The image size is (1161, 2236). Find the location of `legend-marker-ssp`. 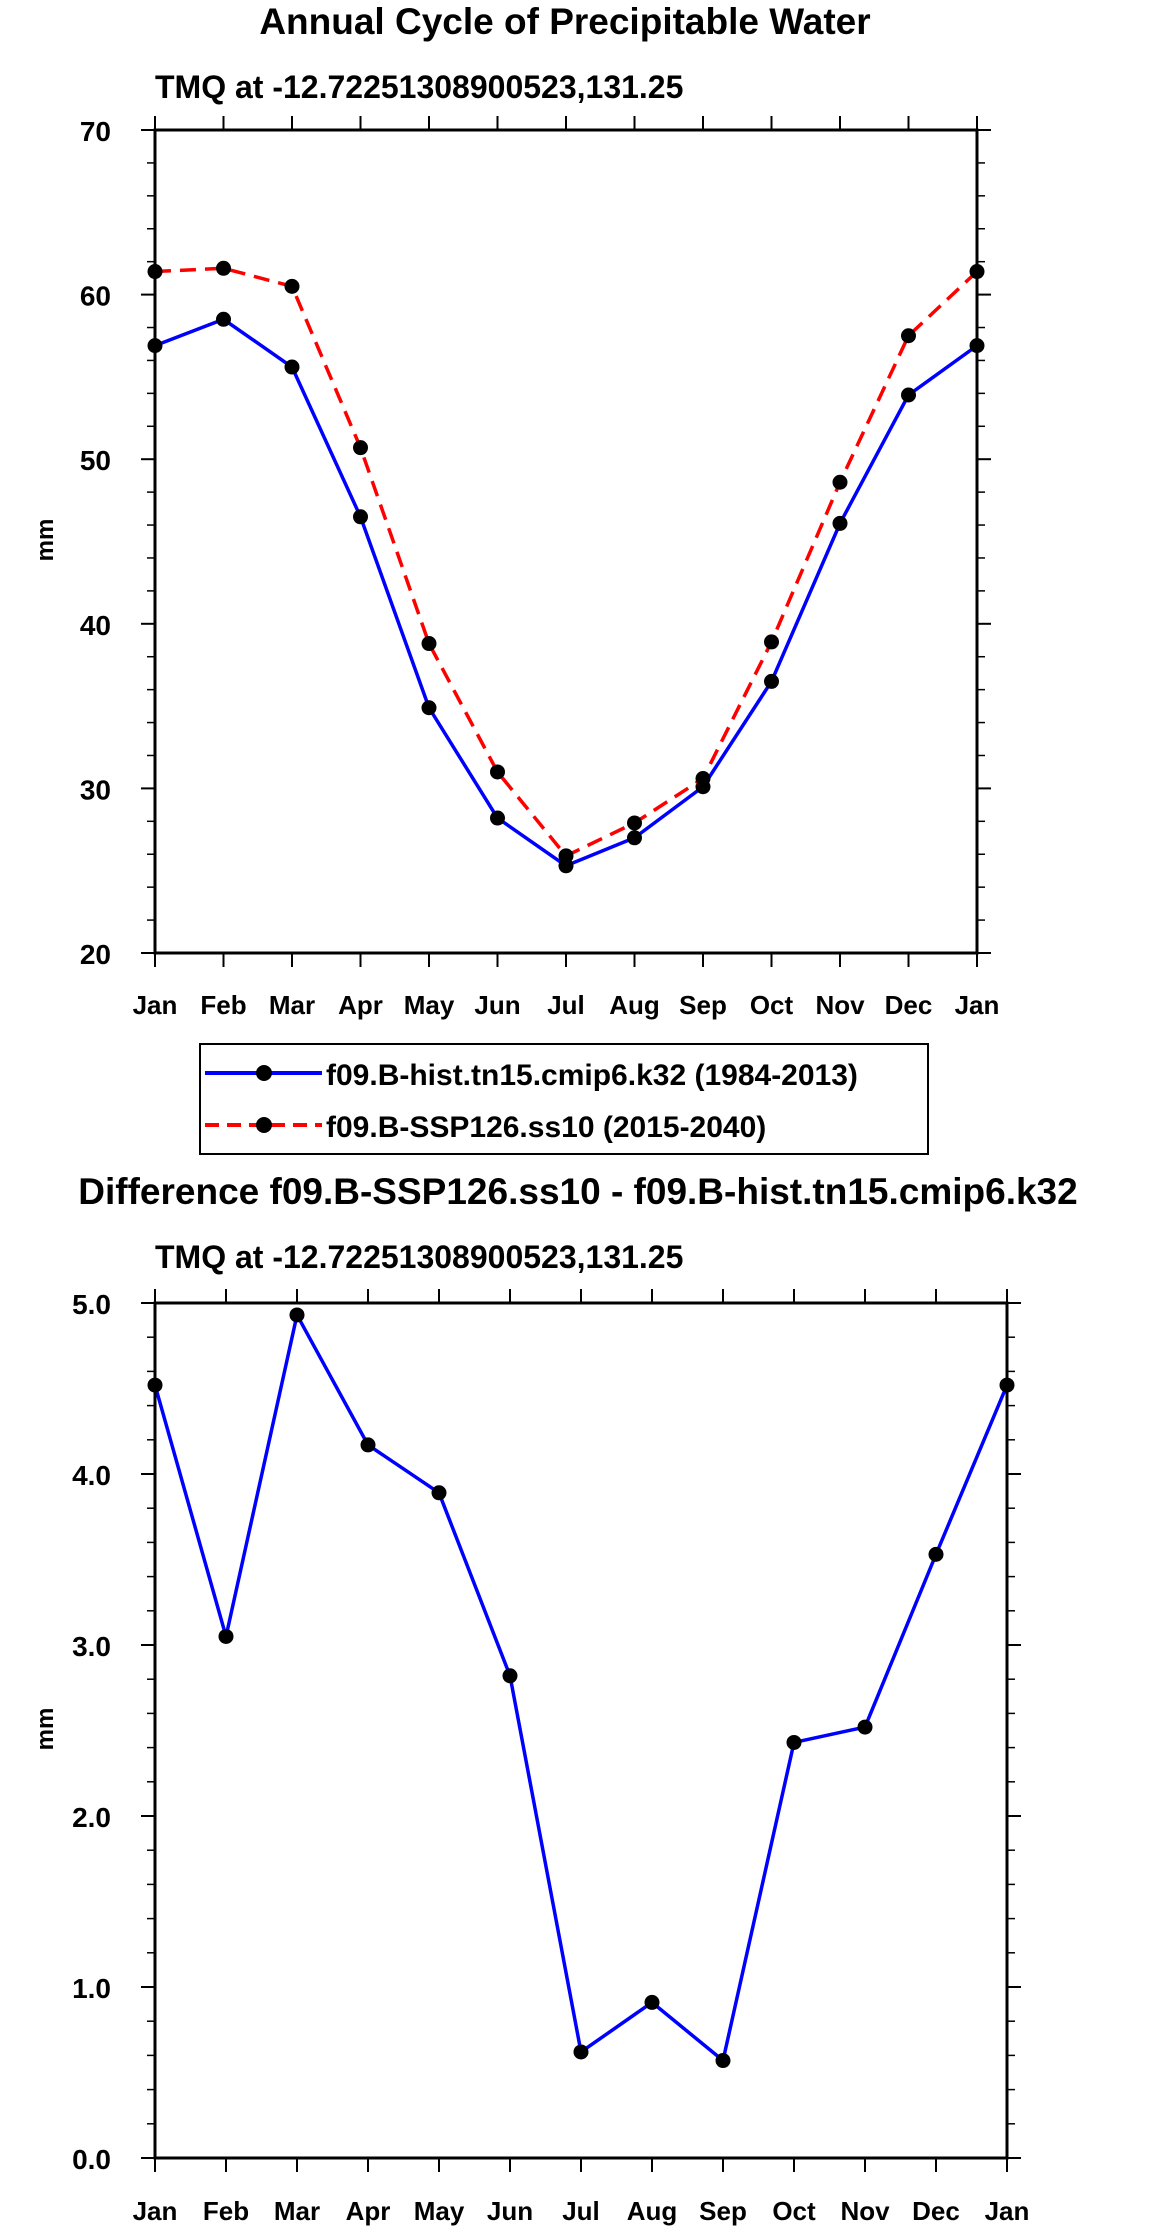

legend-marker-ssp is located at coordinates (264, 1125).